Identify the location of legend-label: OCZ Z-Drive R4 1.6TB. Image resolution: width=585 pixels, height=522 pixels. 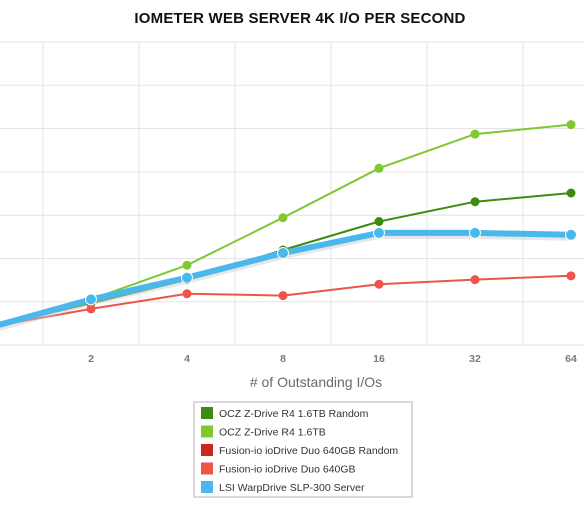
(272, 433).